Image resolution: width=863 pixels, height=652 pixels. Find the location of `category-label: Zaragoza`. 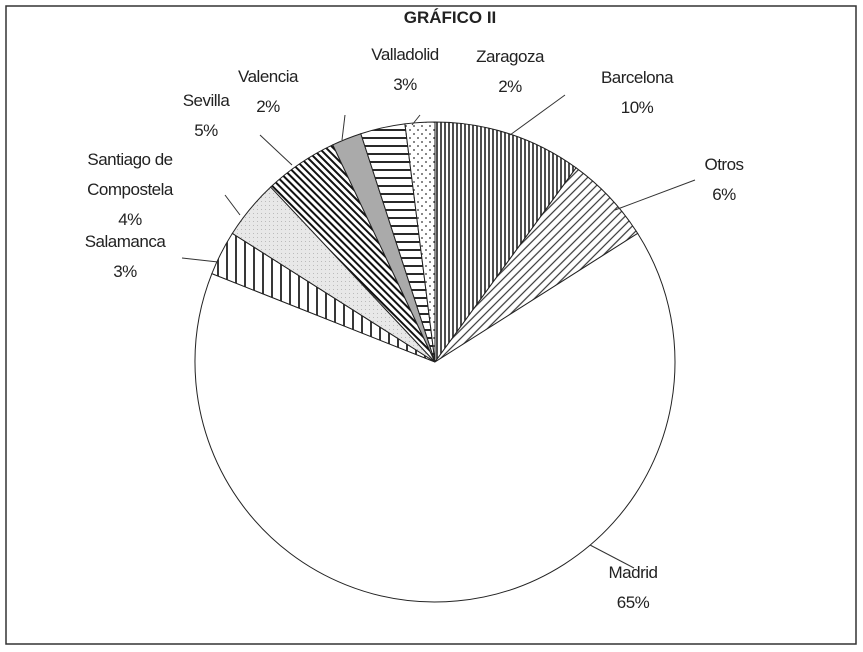

category-label: Zaragoza is located at coordinates (510, 56).